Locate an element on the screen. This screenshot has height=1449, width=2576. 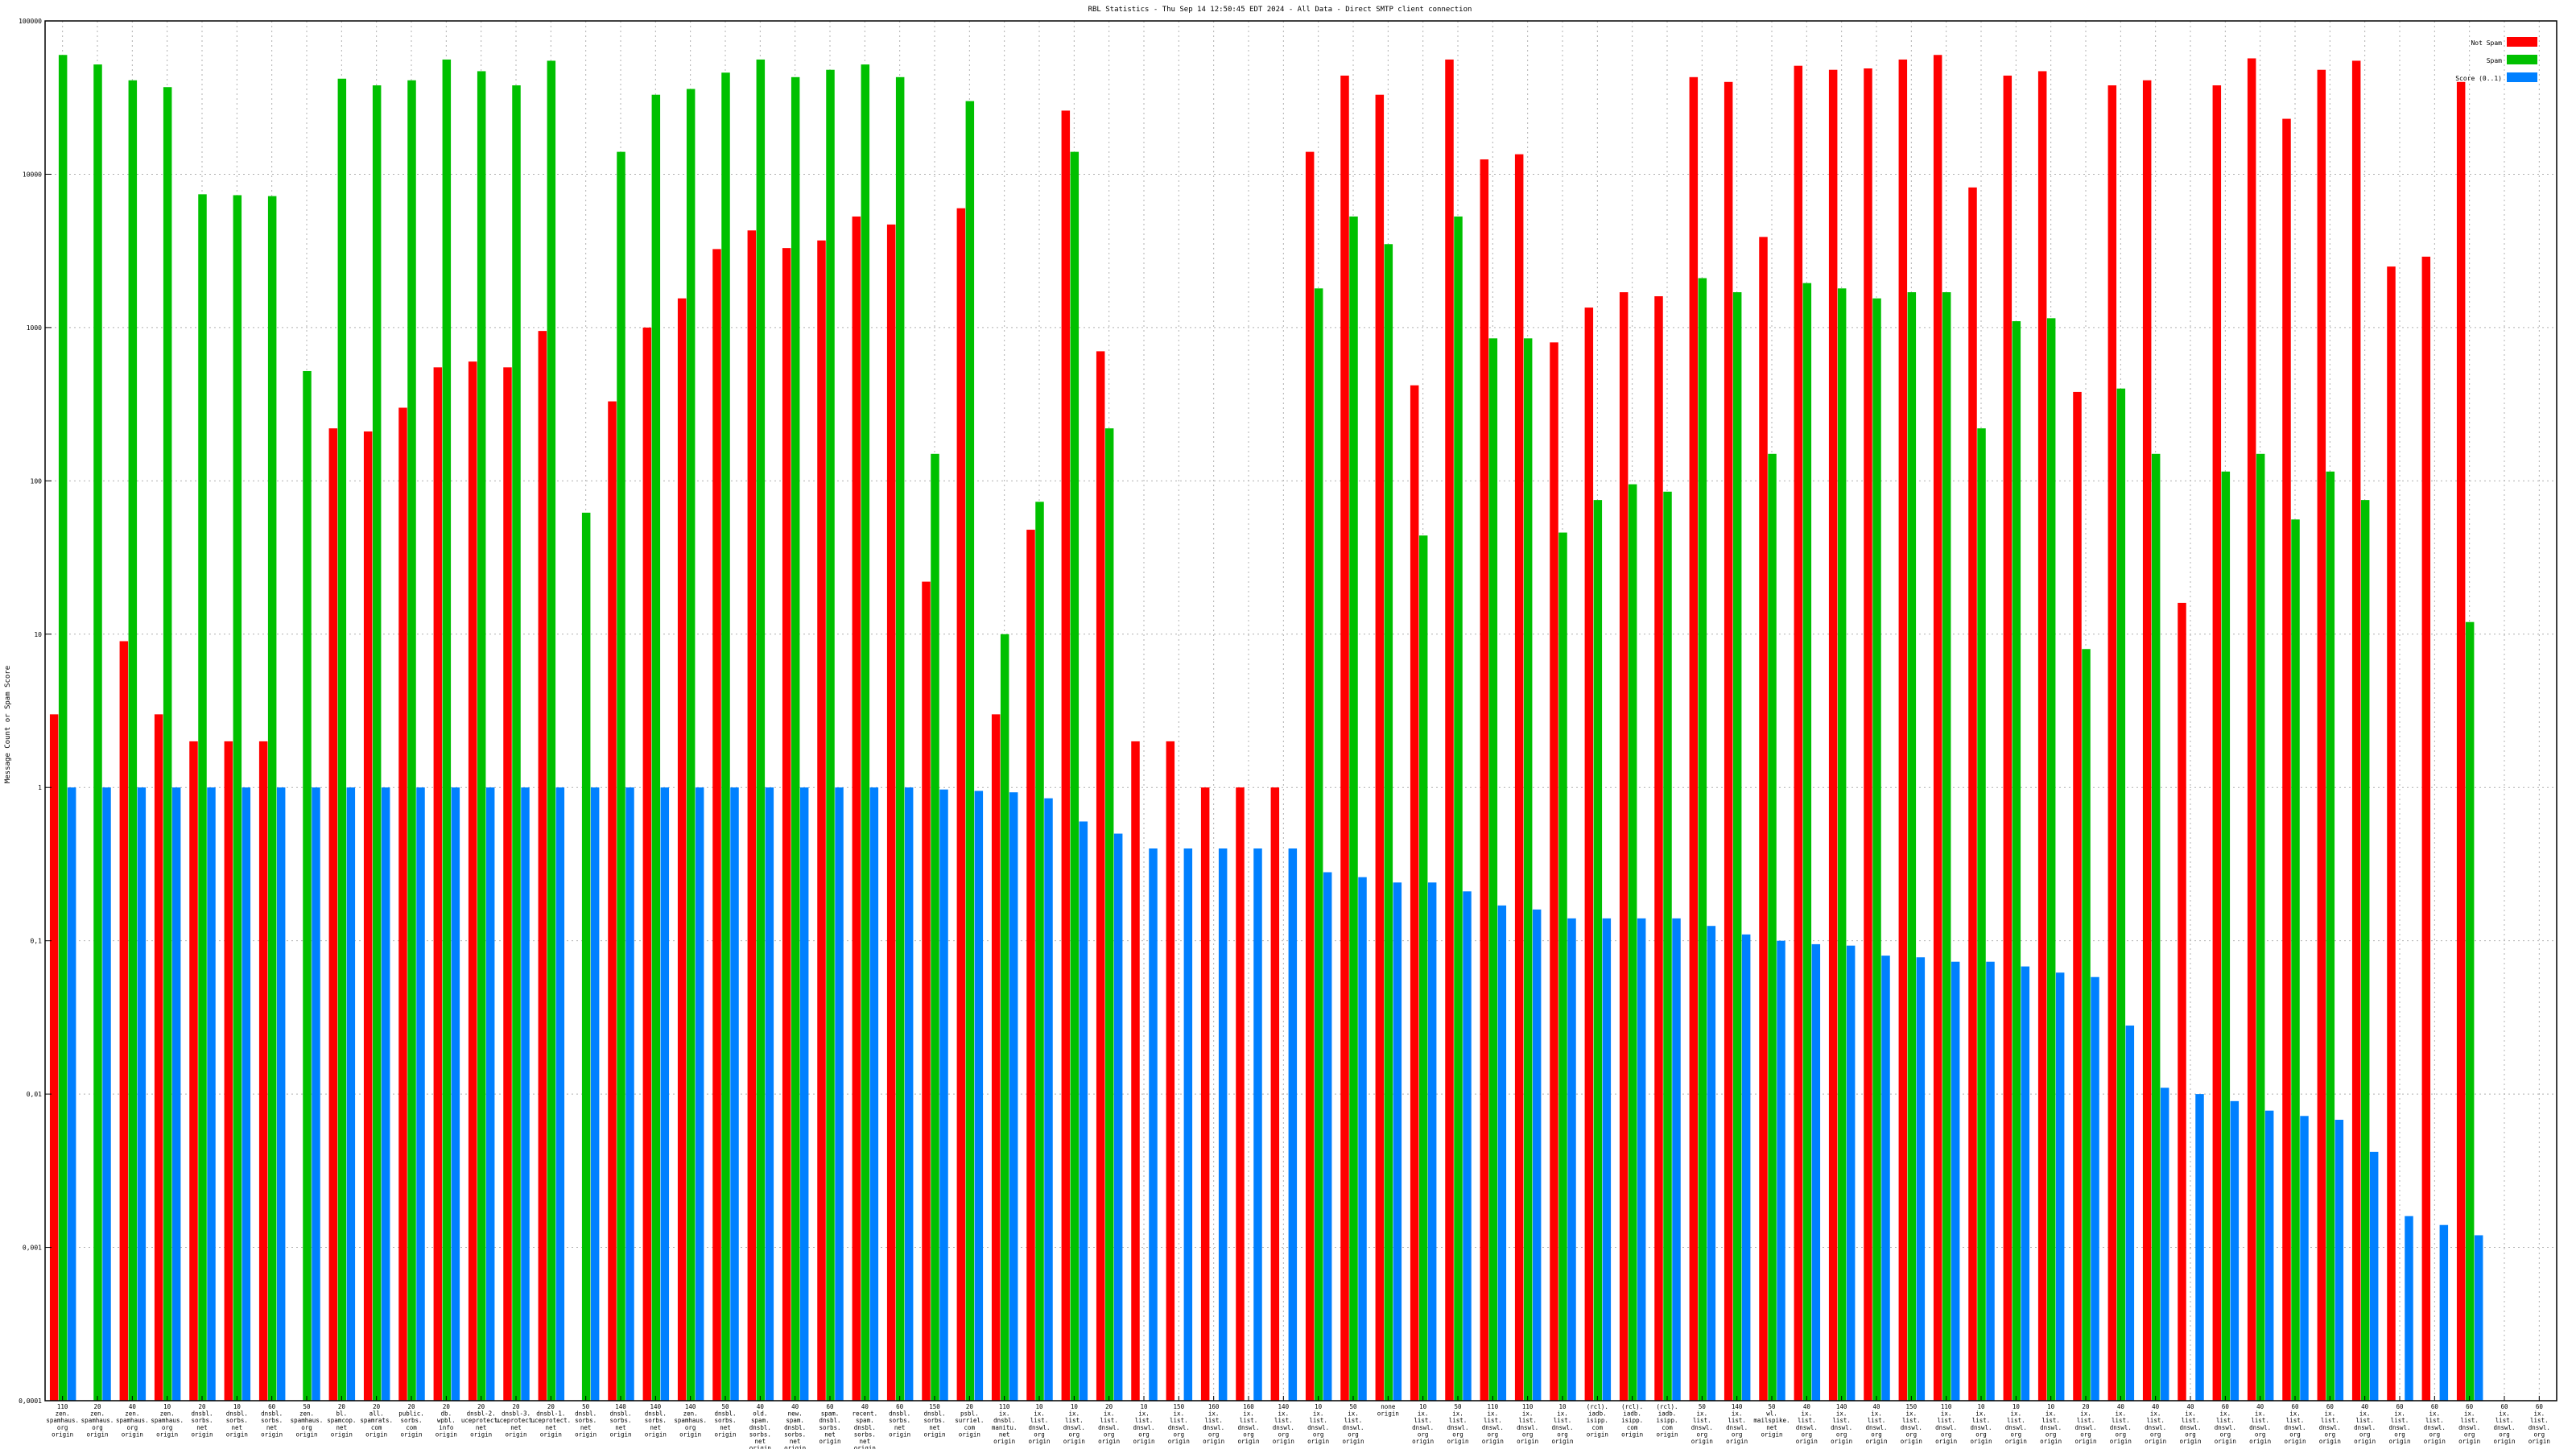
x-tick-label: 20 dnsbl. sorbs. net origin is located at coordinates (202, 1420).